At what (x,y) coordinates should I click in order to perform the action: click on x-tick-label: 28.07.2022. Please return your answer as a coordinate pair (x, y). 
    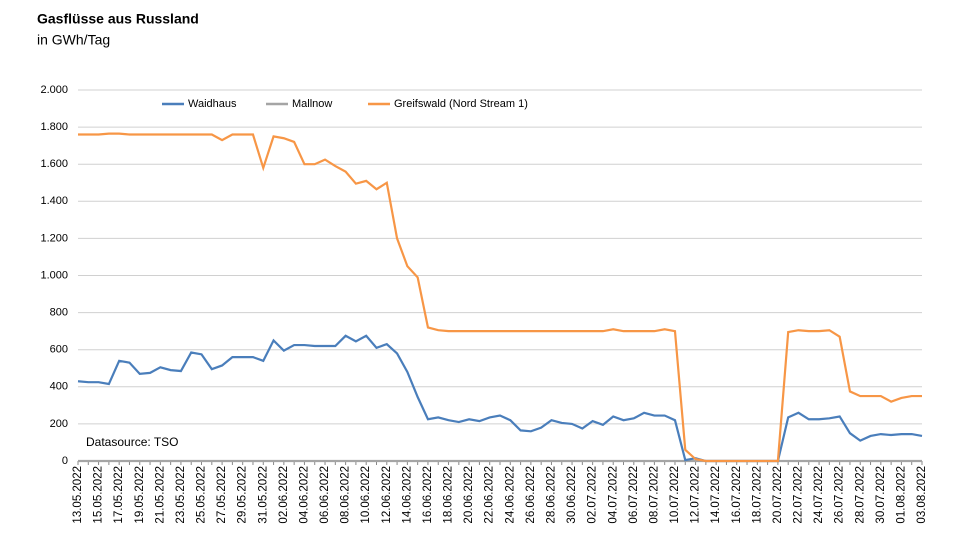
    Looking at the image, I should click on (860, 495).